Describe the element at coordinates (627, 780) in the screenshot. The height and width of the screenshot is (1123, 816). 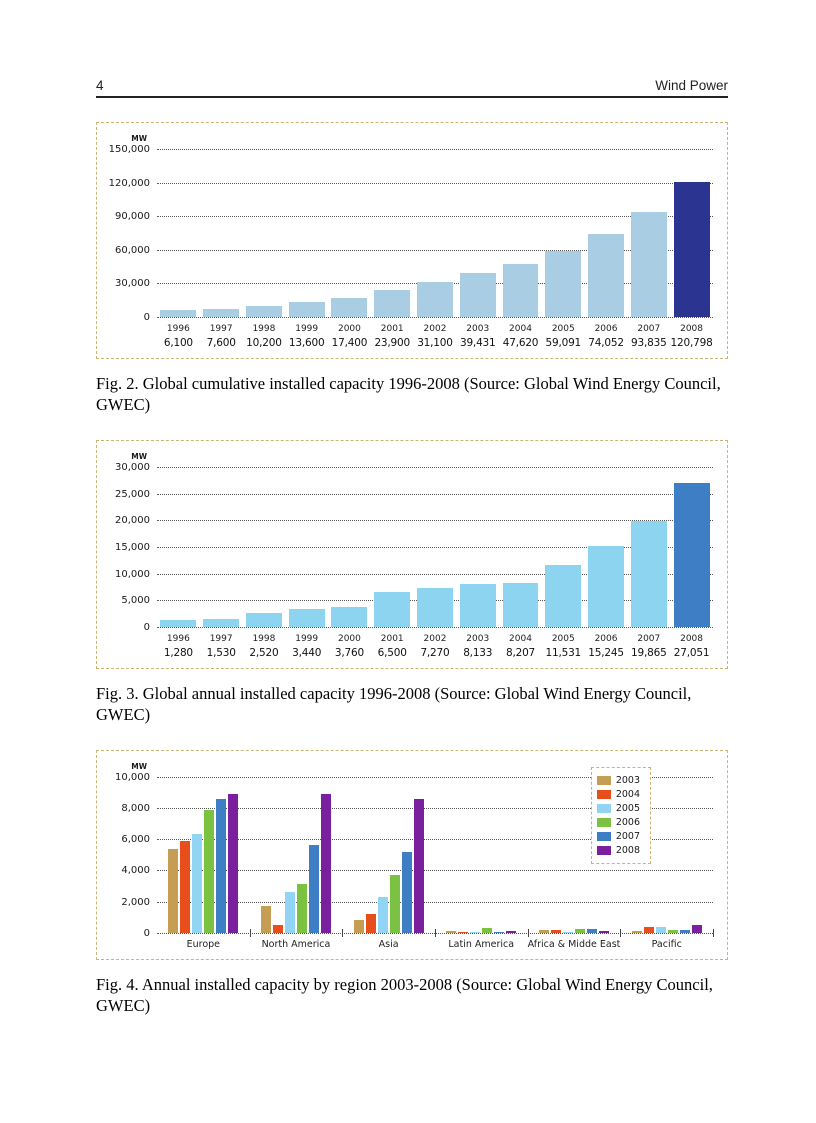
I see `legend-label: 2003` at that location.